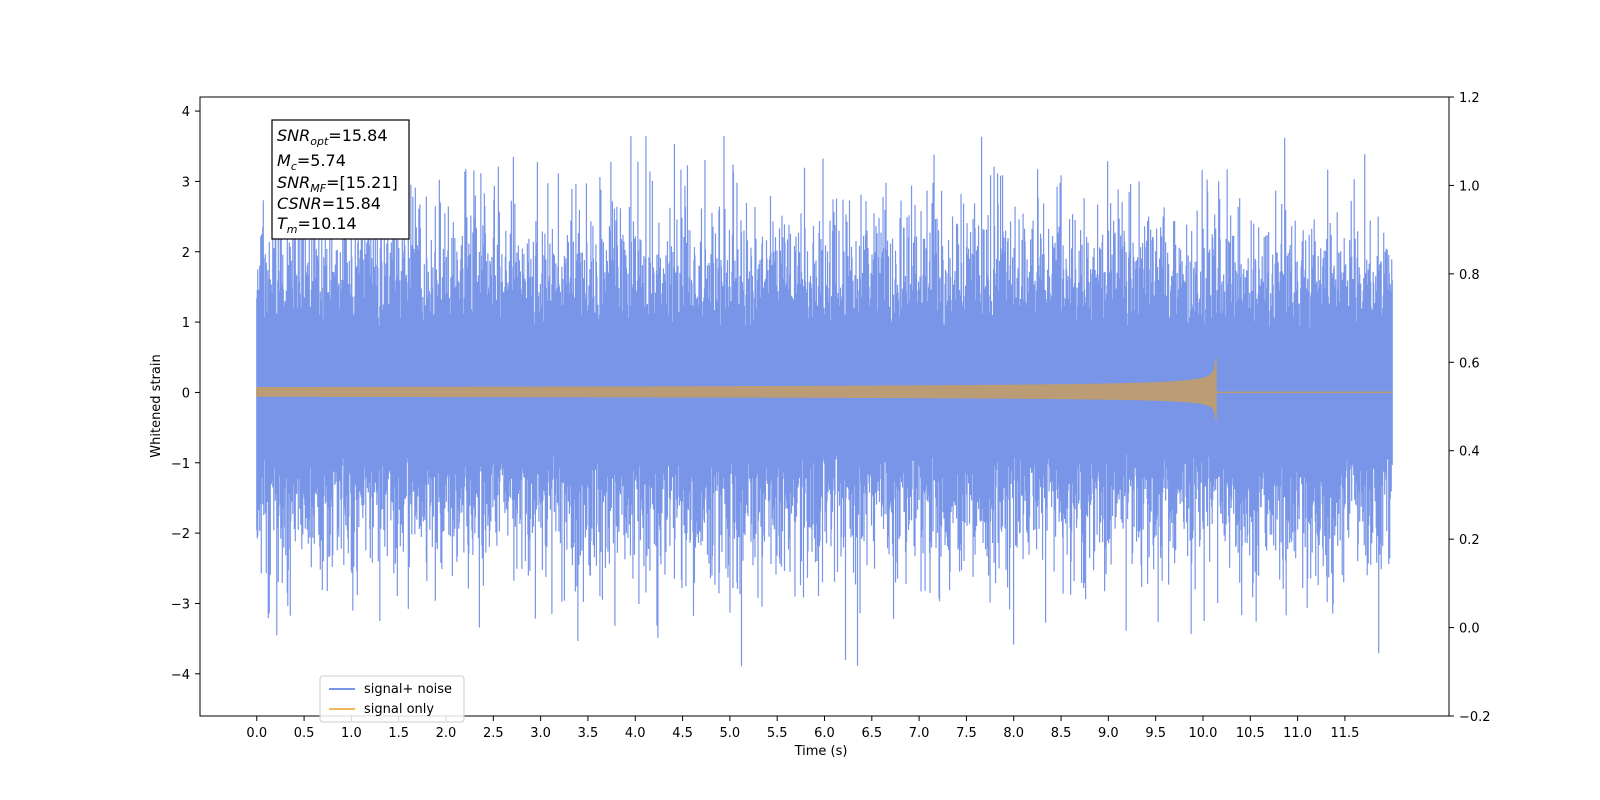 This screenshot has height=800, width=1600. What do you see at coordinates (180, 534) in the screenshot?
I see `y-tick-label: −2` at bounding box center [180, 534].